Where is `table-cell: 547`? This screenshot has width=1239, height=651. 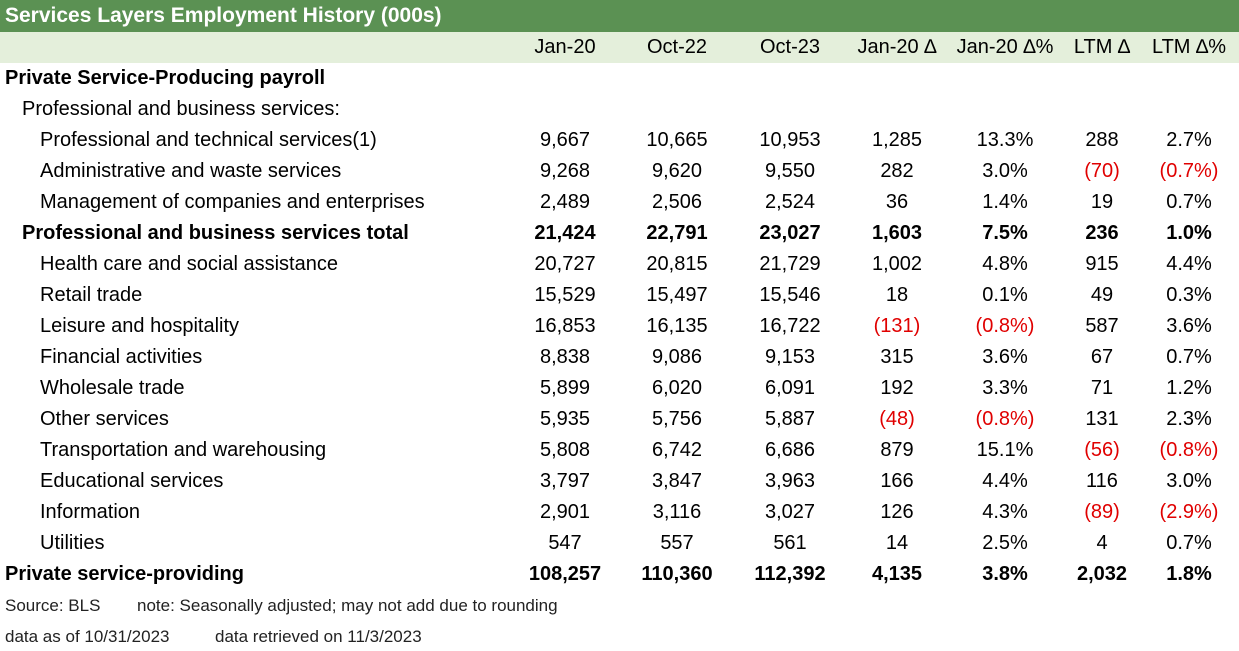 table-cell: 547 is located at coordinates (565, 543).